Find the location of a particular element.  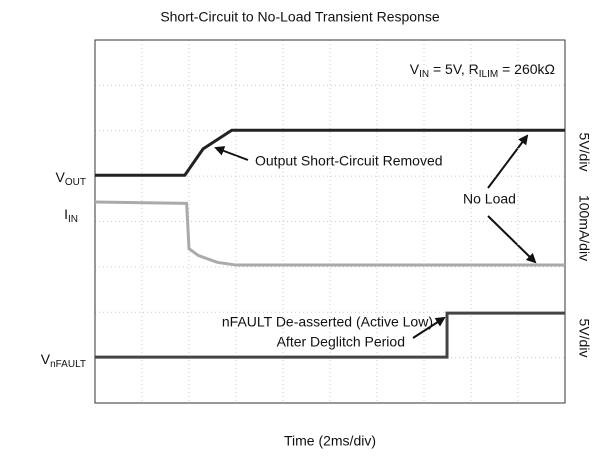

condition-label: VIN = 5V, RILIM = 260kΩ is located at coordinates (482, 70).